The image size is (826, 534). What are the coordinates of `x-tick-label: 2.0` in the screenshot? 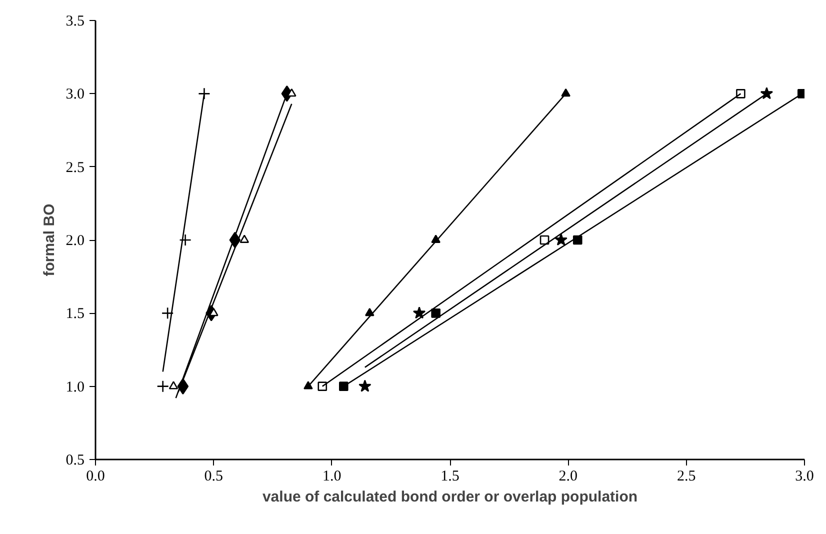 It's located at (568, 476).